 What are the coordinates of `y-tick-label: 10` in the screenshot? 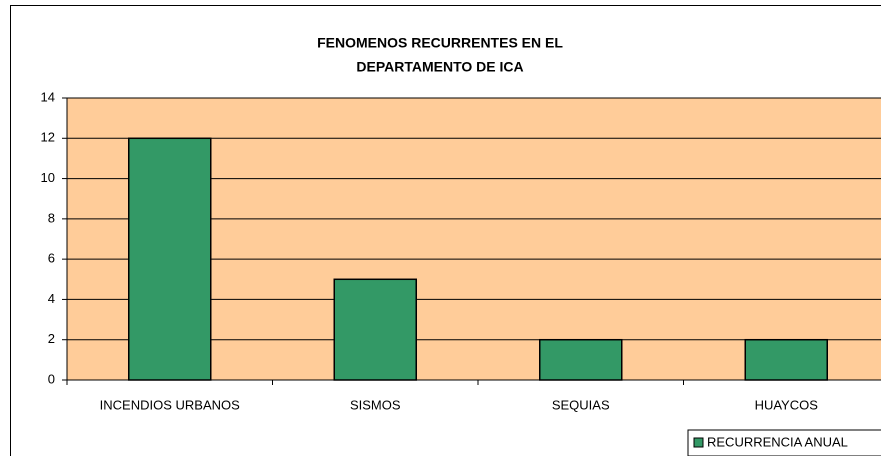 It's located at (48, 177).